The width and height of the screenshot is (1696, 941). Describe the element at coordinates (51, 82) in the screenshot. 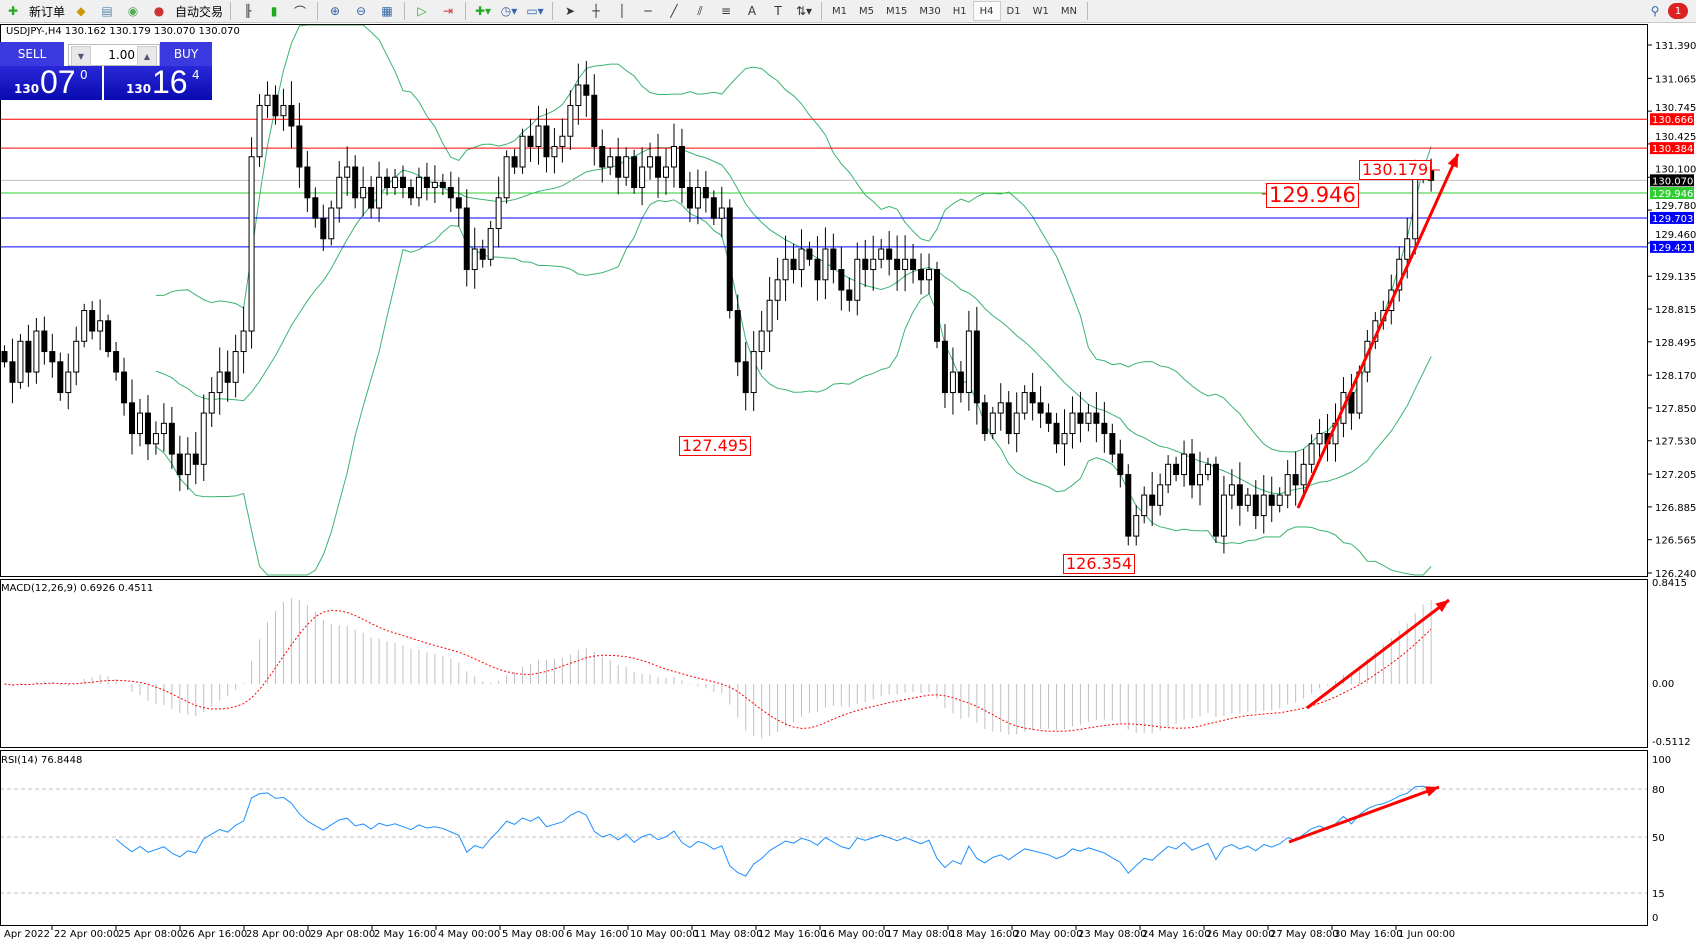

I see `sell-price: 130 07 0` at that location.